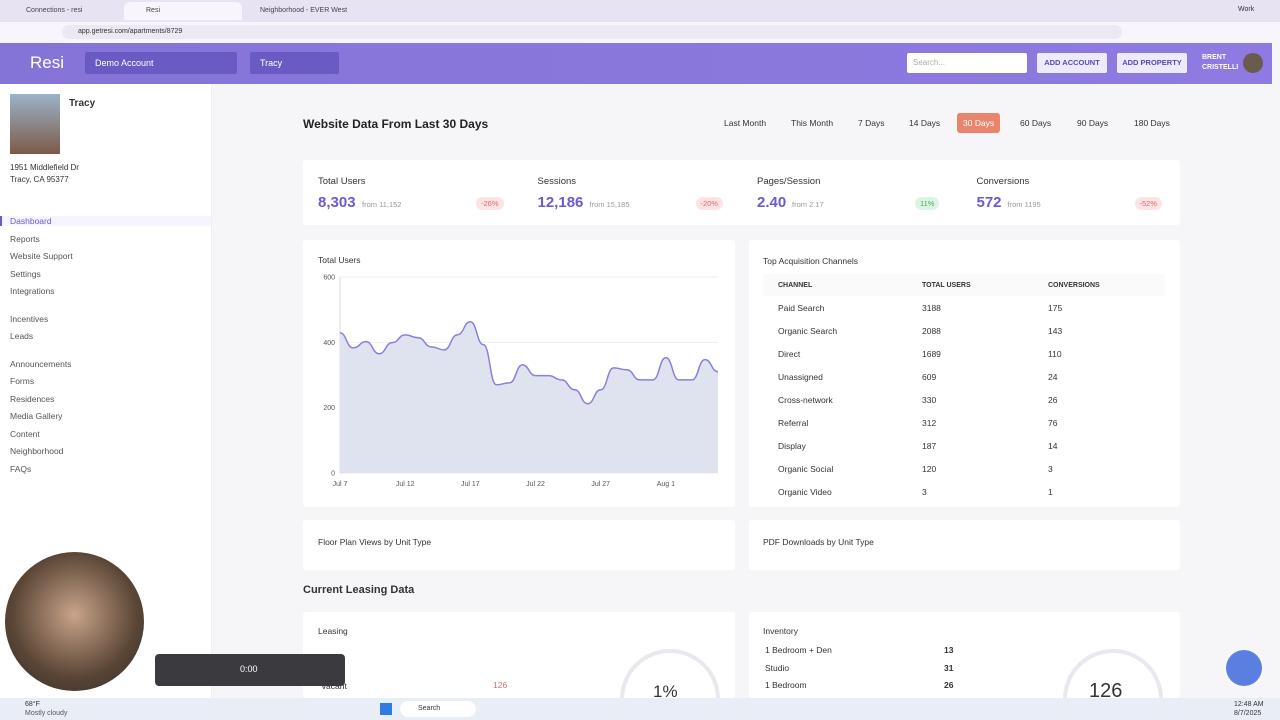 Image resolution: width=1280 pixels, height=720 pixels. What do you see at coordinates (44, 167) in the screenshot?
I see `address: 1951 Middlefield Dr` at bounding box center [44, 167].